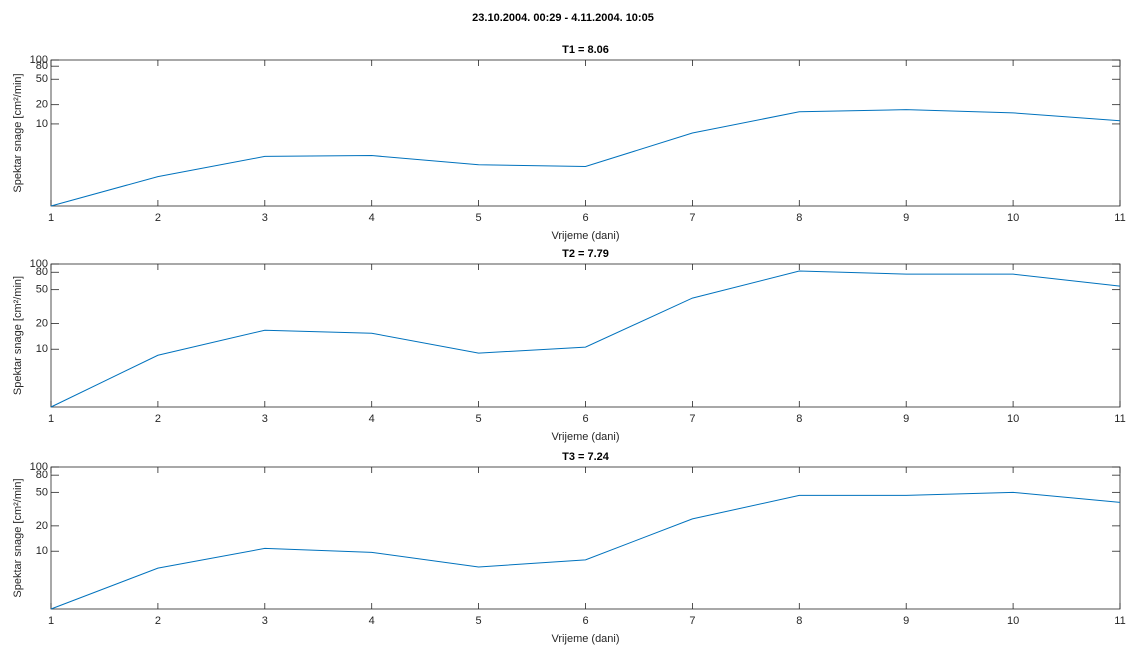 The image size is (1127, 649). Describe the element at coordinates (563, 18) in the screenshot. I see `figure-title: 23.10.2004. 00:29 - 4.11.2004. 10:05` at that location.